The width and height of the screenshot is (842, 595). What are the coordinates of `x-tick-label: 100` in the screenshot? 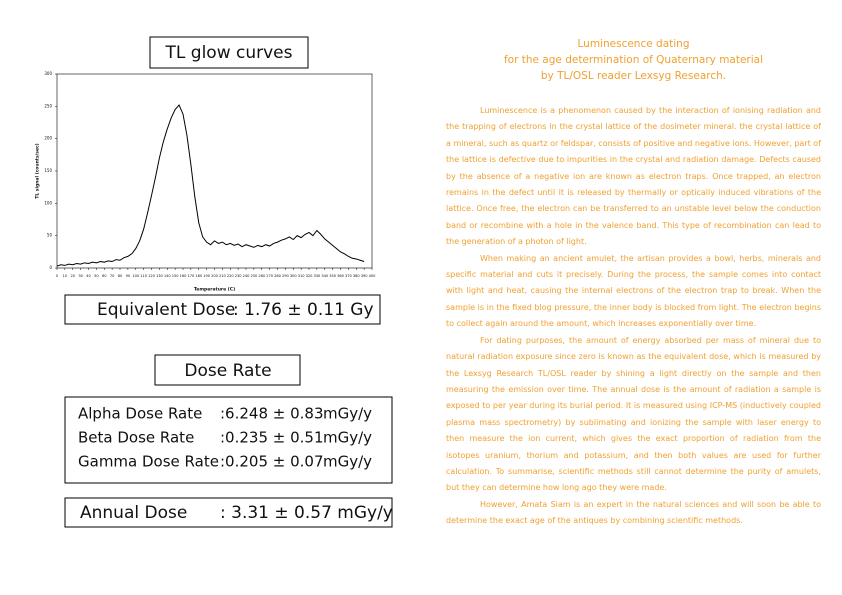 It's located at (136, 276).